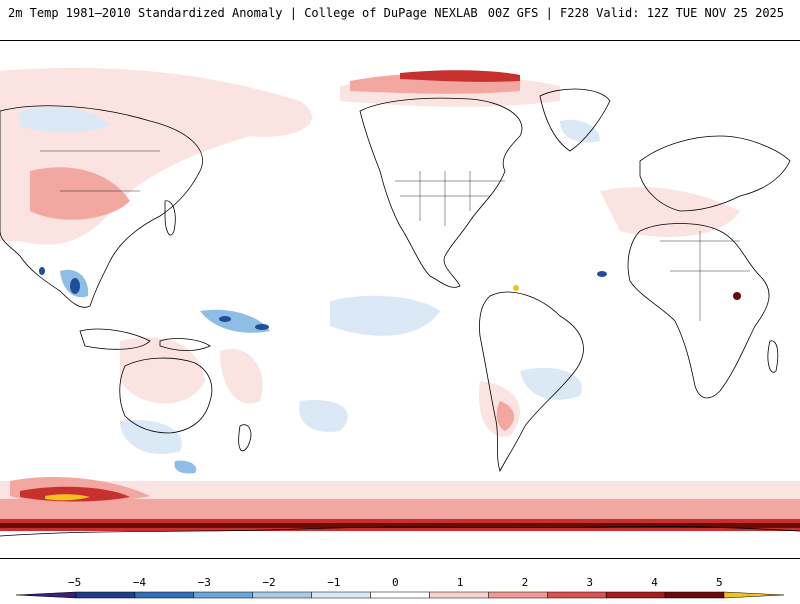 The image size is (800, 604). I want to click on indonesia-outline, so click(115, 339).